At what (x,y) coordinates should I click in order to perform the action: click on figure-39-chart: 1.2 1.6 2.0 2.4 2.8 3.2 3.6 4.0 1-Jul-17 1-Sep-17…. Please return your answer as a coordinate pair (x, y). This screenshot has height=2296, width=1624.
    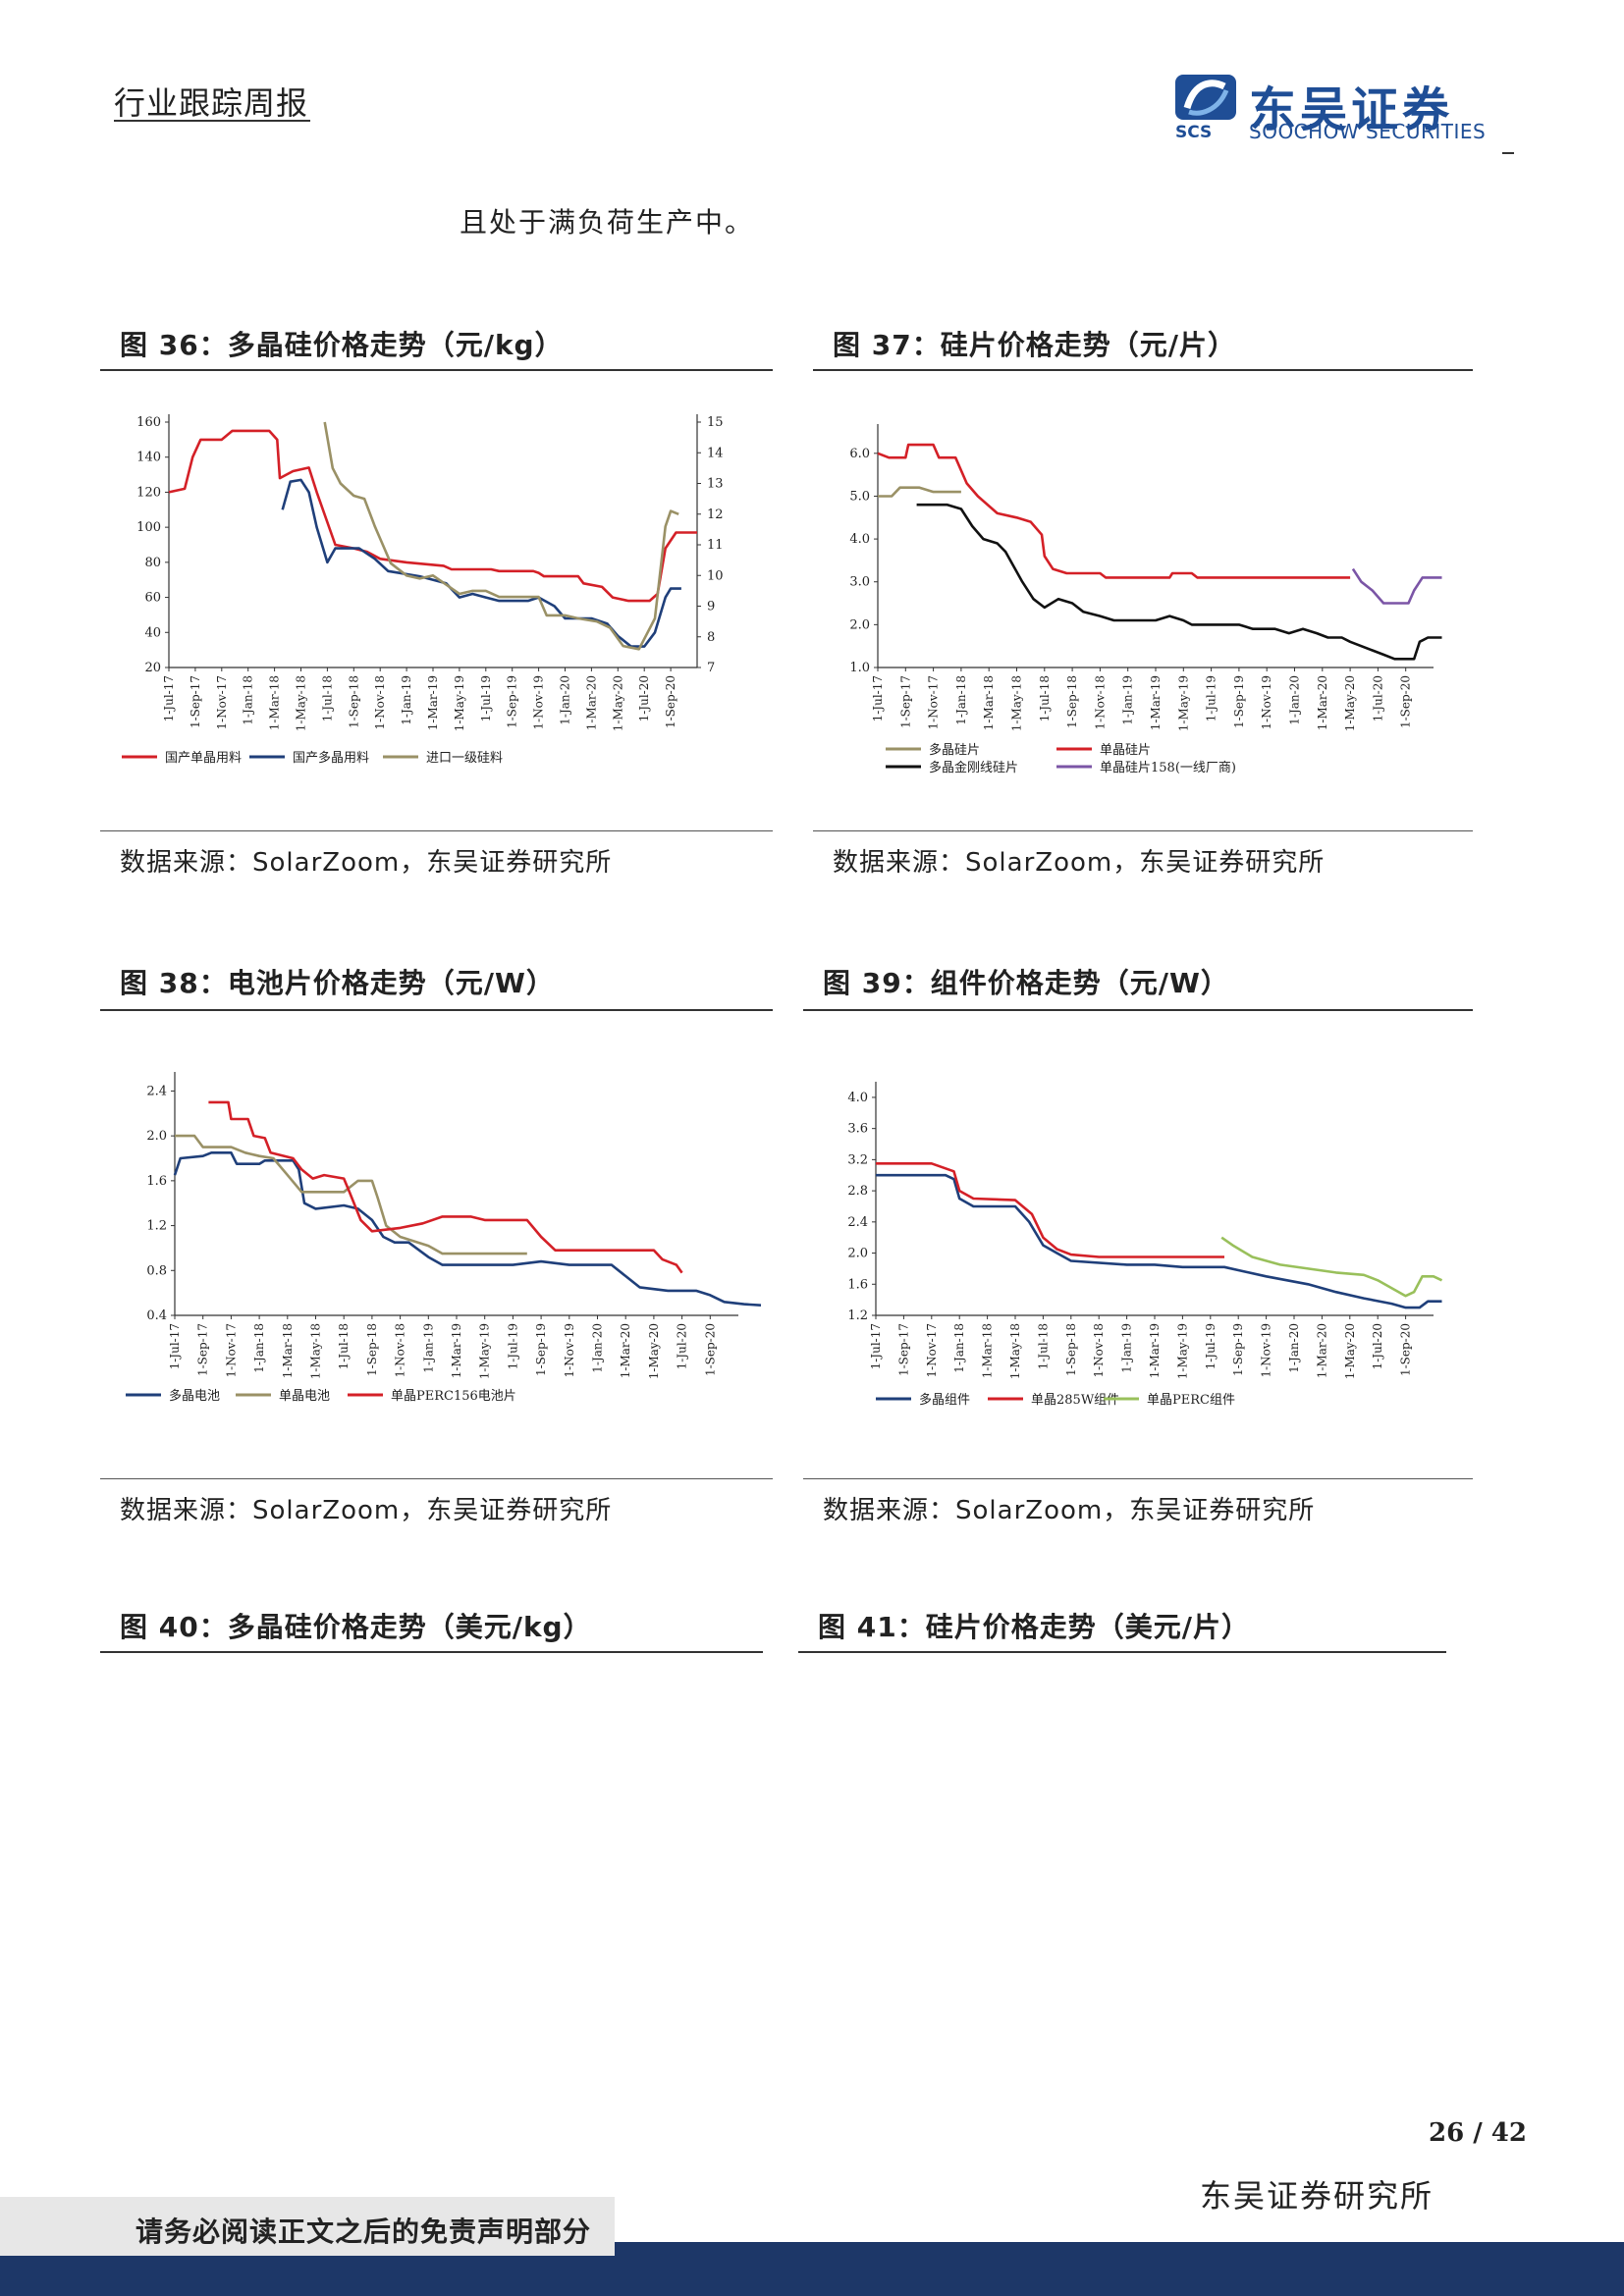
    Looking at the image, I should click on (1145, 1245).